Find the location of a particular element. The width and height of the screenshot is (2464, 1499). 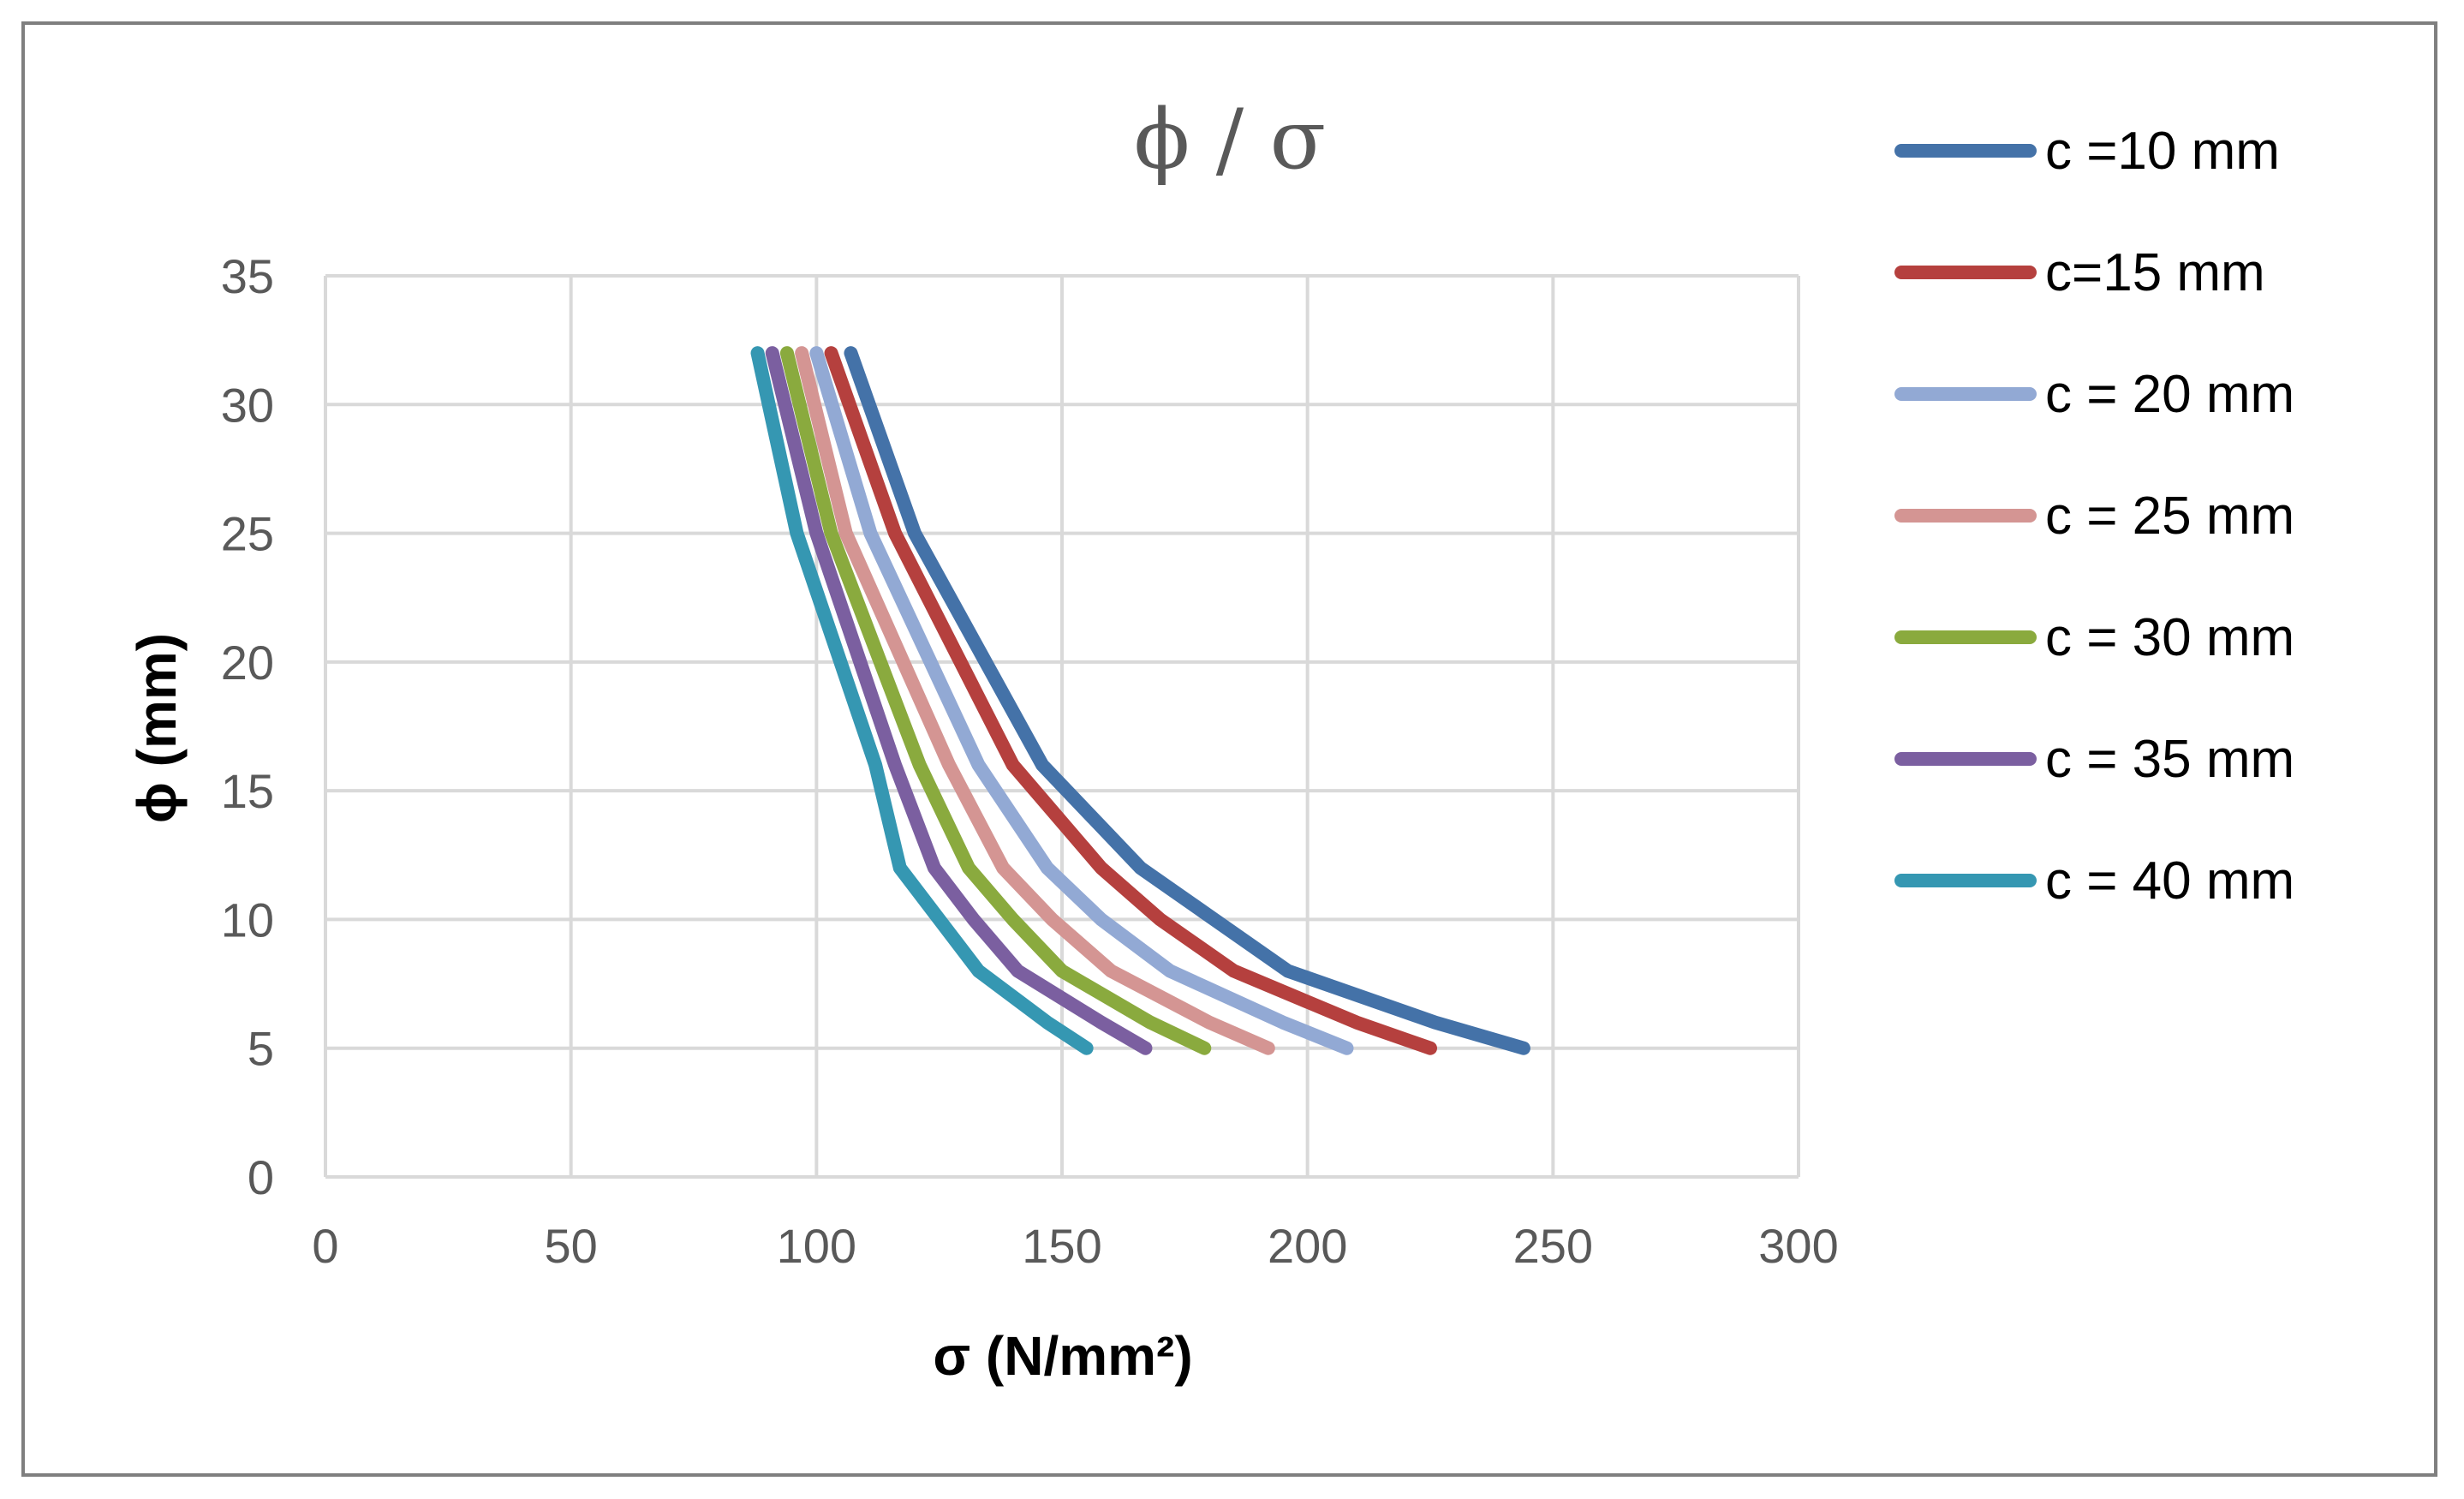

series-lines is located at coordinates (1140, 700).